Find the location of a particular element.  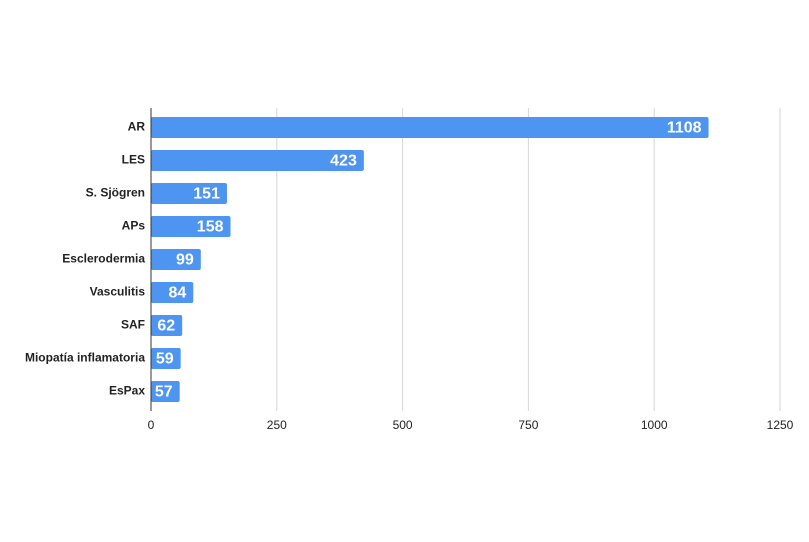

data-label: 59 is located at coordinates (165, 359).